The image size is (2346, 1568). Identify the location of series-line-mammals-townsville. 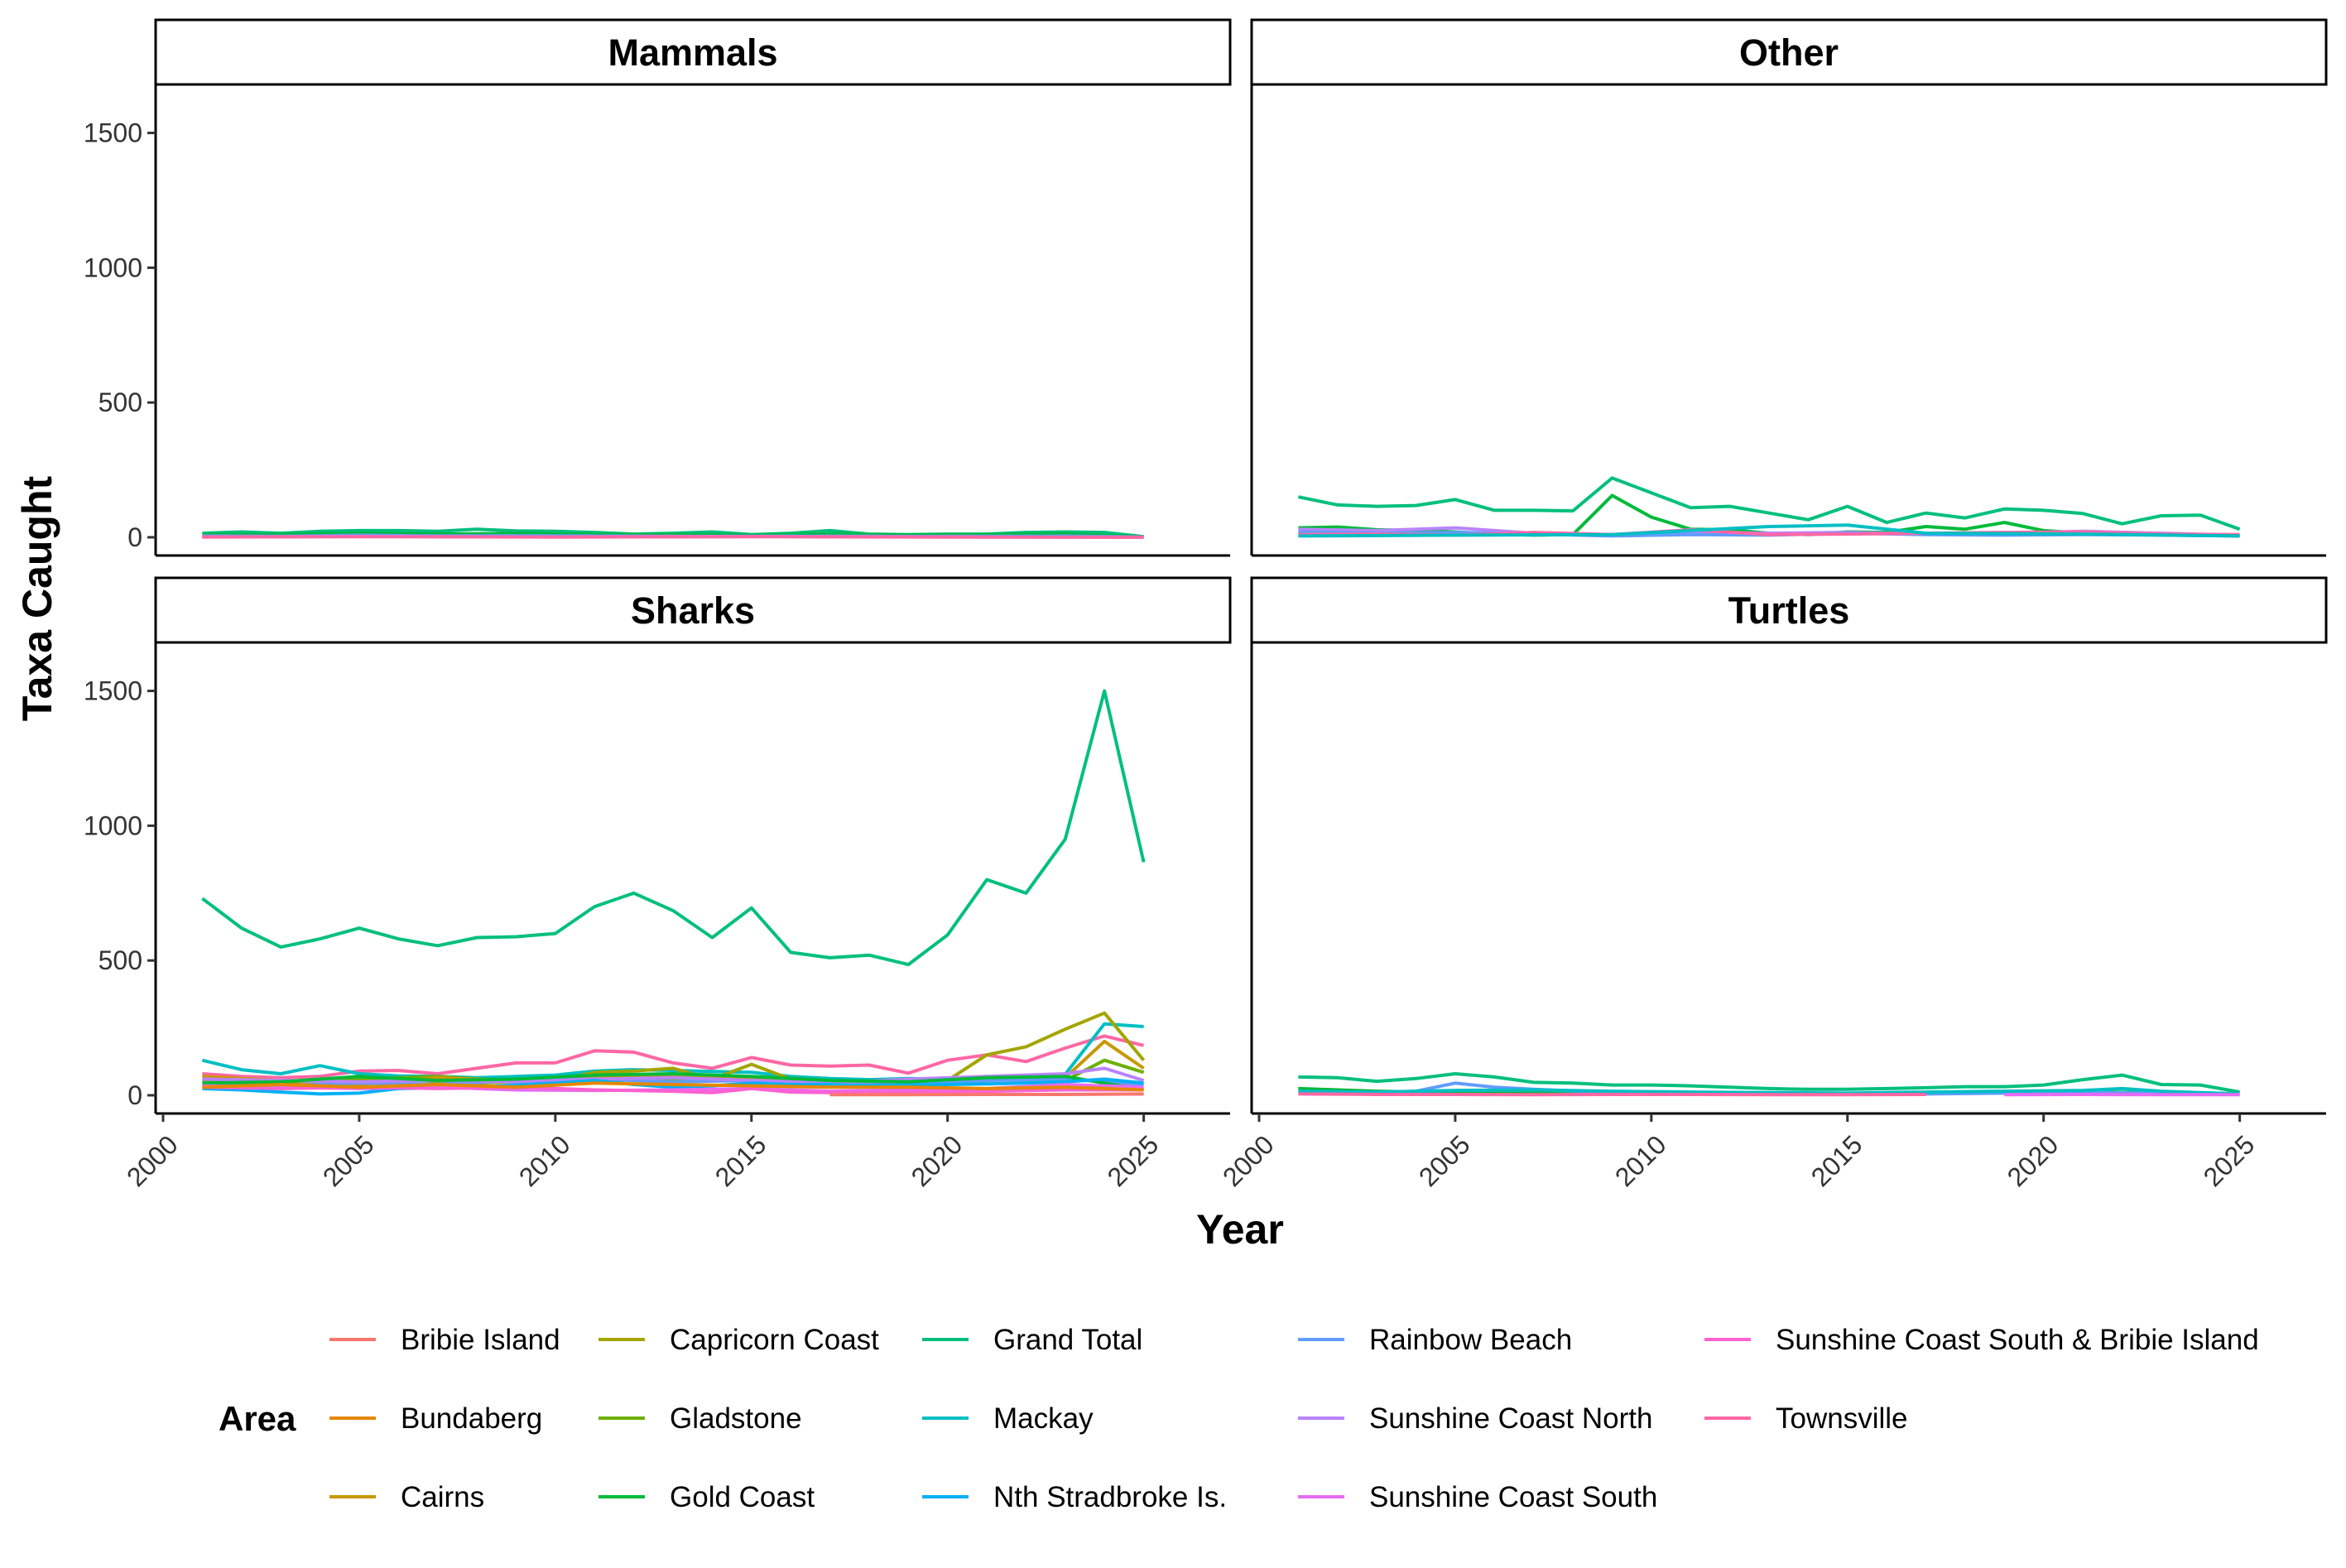
(672, 536).